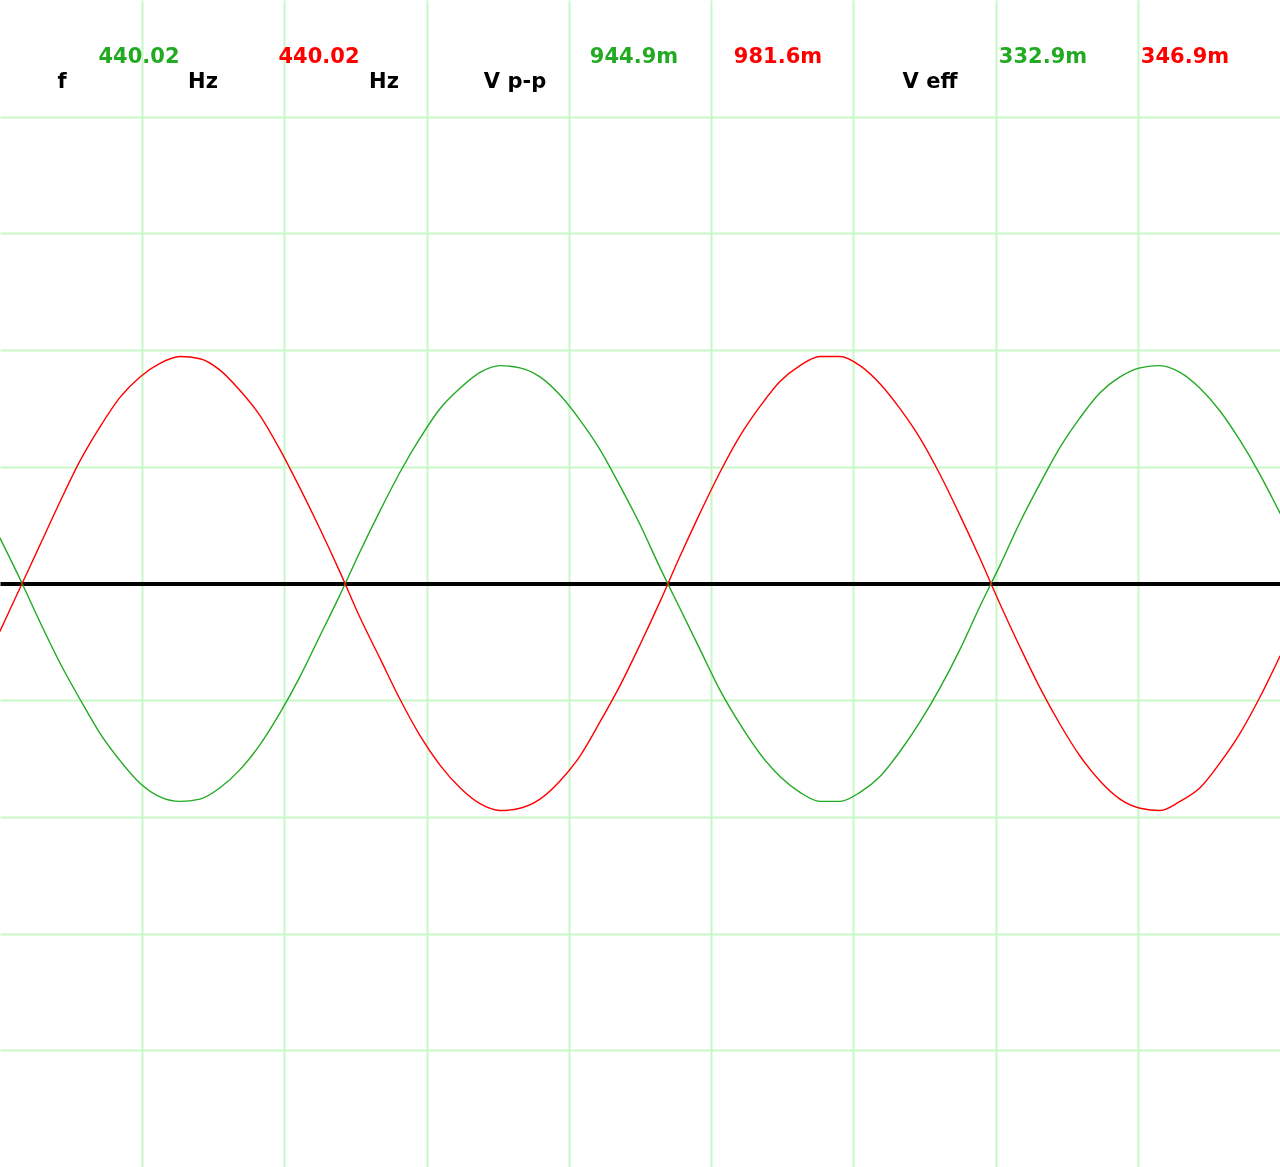 The image size is (1280, 1167). What do you see at coordinates (1185, 56) in the screenshot?
I see `text: 346.9m` at bounding box center [1185, 56].